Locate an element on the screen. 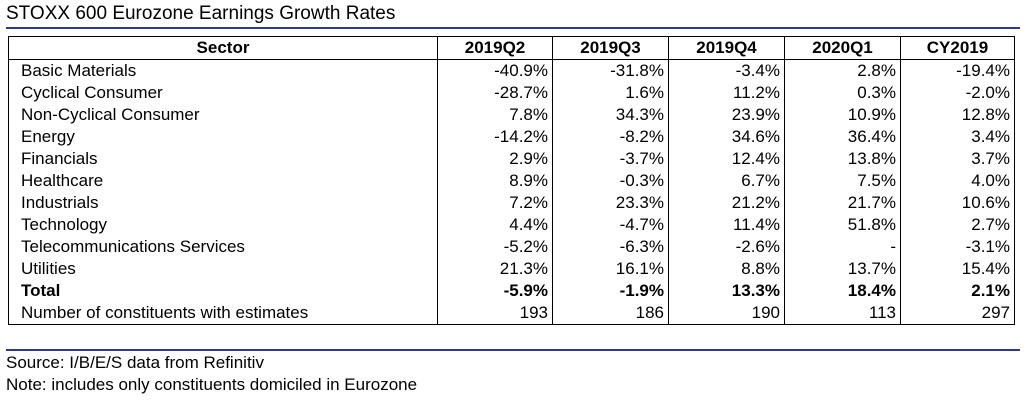 This screenshot has width=1024, height=400. value-2019q3: -8.2% is located at coordinates (610, 137).